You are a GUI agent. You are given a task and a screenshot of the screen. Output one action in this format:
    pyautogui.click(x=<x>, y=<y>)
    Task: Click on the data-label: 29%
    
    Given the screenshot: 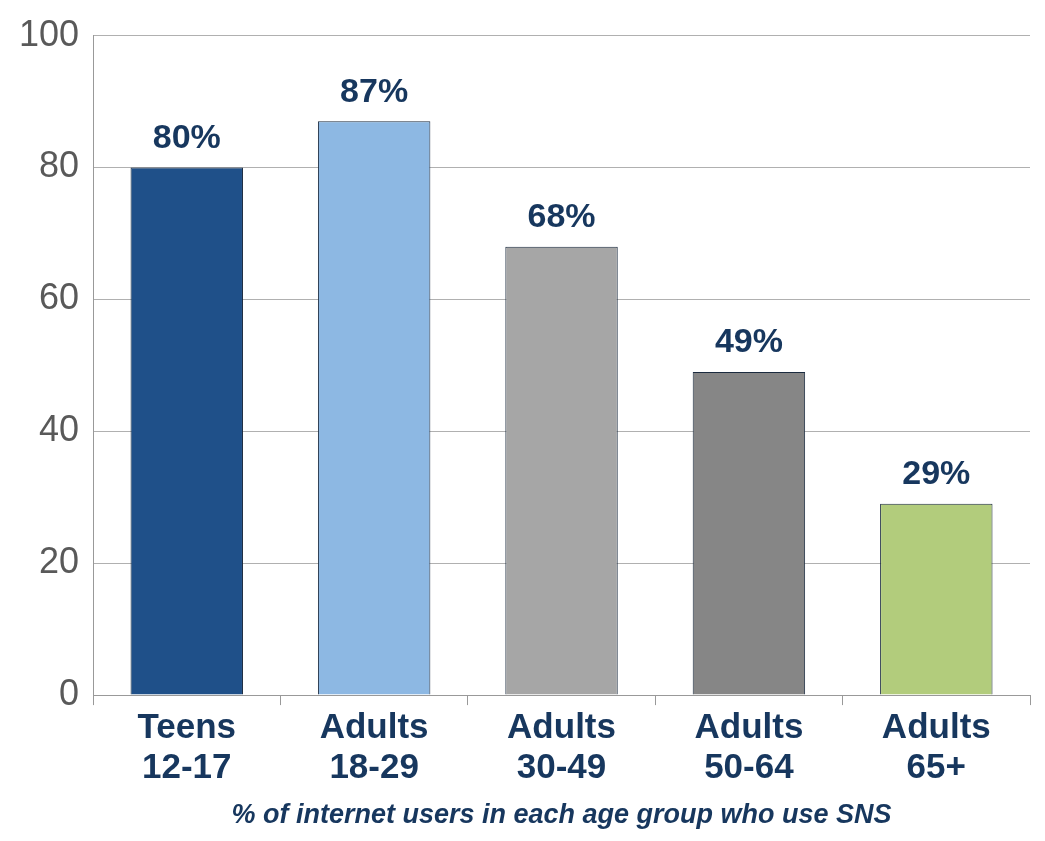 What is the action you would take?
    pyautogui.click(x=936, y=472)
    